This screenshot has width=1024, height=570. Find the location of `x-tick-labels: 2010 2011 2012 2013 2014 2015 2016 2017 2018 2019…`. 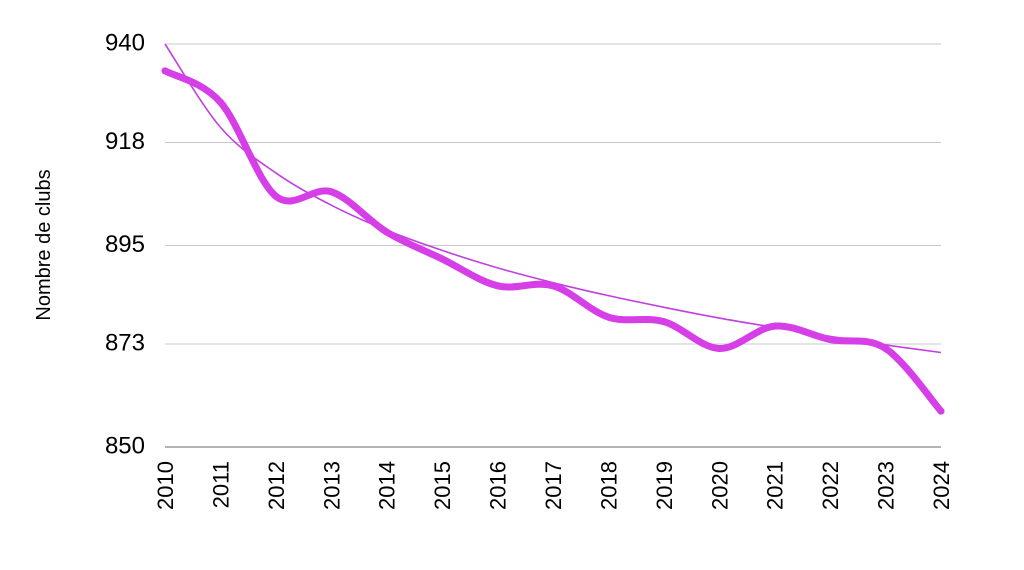

x-tick-labels: 2010 2011 2012 2013 2014 2015 2016 2017 2018 2019… is located at coordinates (553, 485).